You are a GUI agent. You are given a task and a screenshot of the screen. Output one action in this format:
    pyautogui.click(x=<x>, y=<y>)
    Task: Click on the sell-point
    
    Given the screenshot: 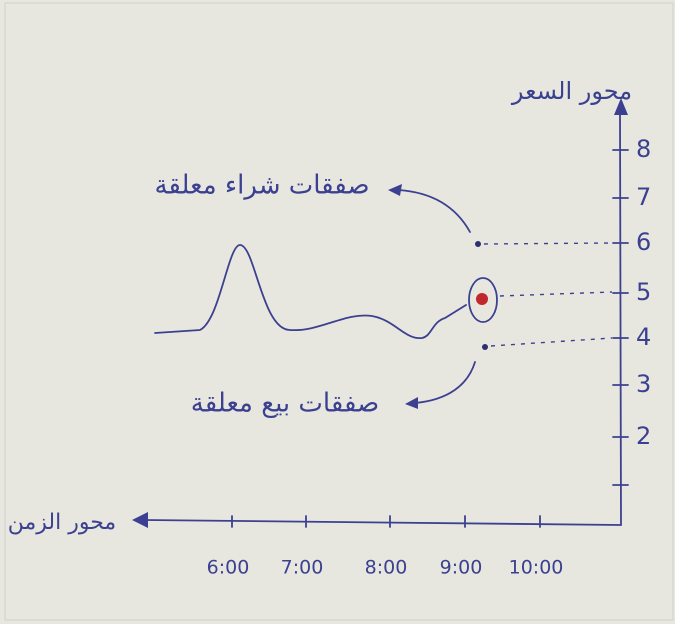 What is the action you would take?
    pyautogui.click(x=485, y=347)
    